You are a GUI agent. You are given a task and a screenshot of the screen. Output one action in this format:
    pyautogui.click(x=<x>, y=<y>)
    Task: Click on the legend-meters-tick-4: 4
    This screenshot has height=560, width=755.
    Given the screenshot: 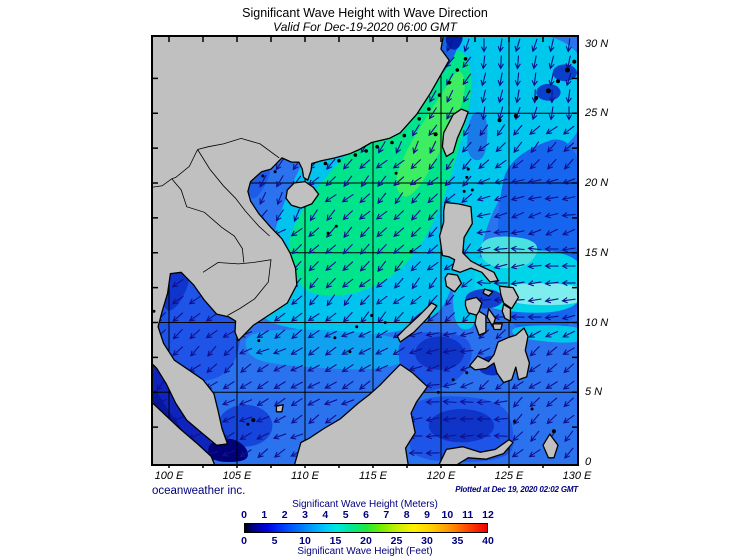 What is the action you would take?
    pyautogui.click(x=325, y=515)
    